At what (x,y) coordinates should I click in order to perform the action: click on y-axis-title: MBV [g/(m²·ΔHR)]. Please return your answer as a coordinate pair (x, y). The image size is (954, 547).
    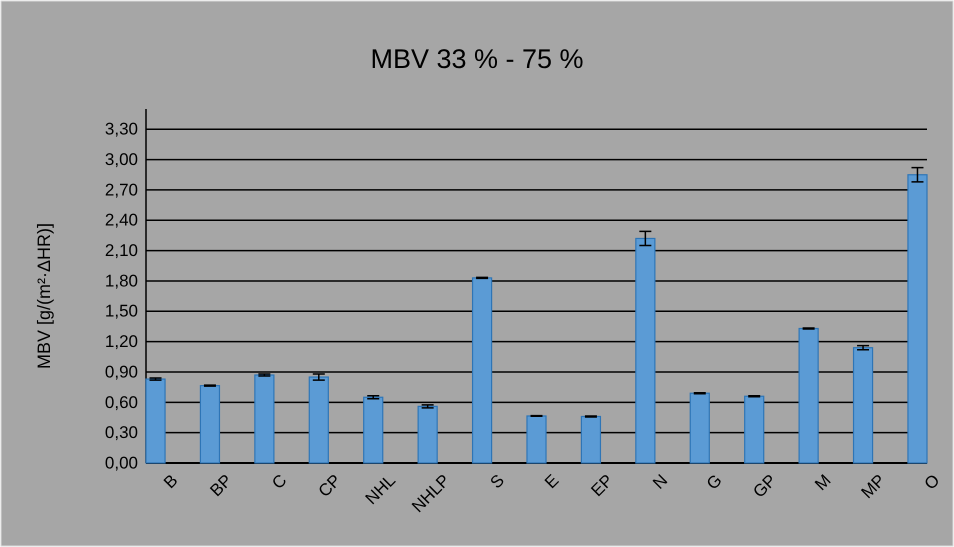
    Looking at the image, I should click on (44, 296).